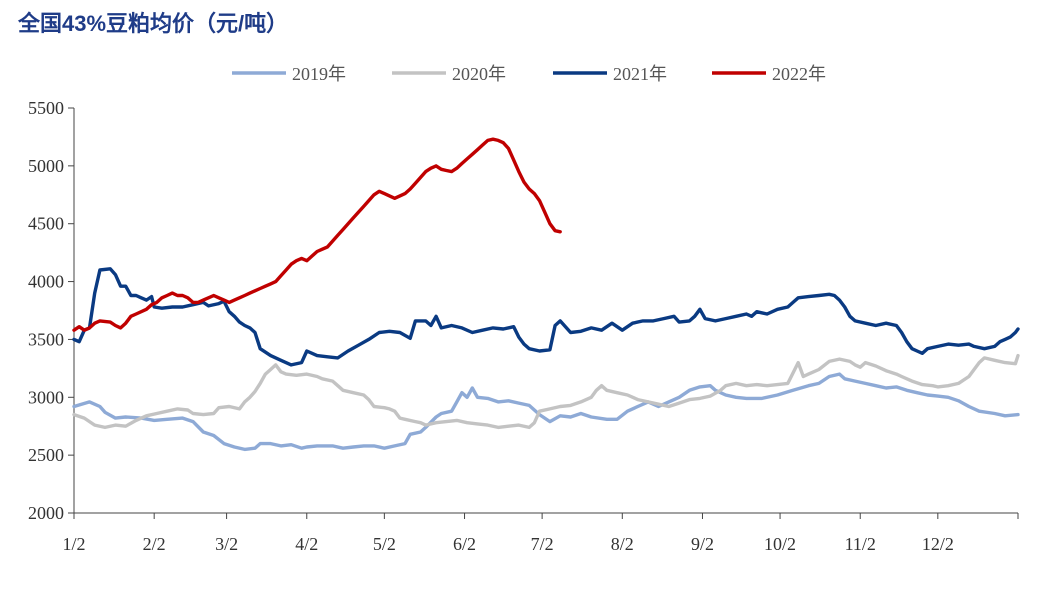  What do you see at coordinates (154, 544) in the screenshot?
I see `x-tick-label: 2/2` at bounding box center [154, 544].